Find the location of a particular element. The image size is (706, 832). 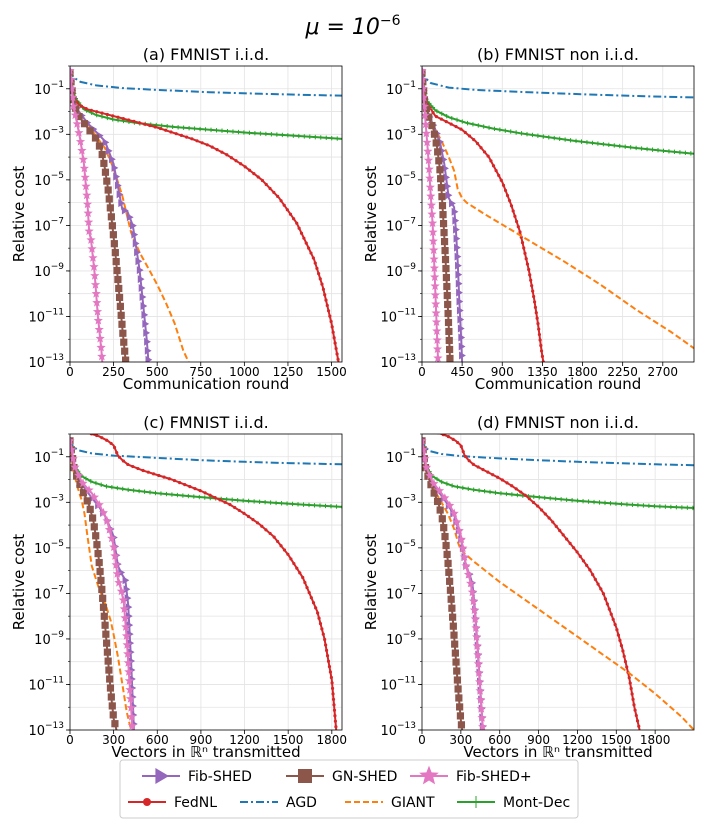

y-tick-label: 10⁻³ is located at coordinates (401, 134).